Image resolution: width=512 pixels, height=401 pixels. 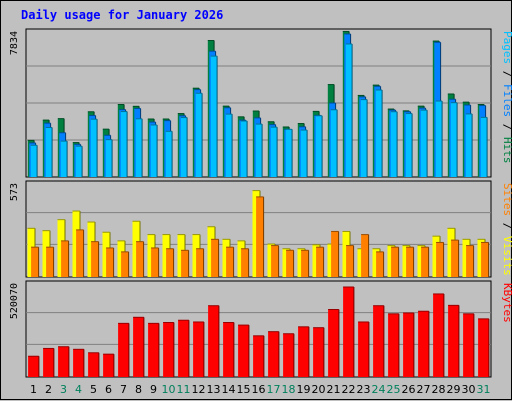 I want to click on x-tick-label-day-13: 13, so click(x=214, y=389).